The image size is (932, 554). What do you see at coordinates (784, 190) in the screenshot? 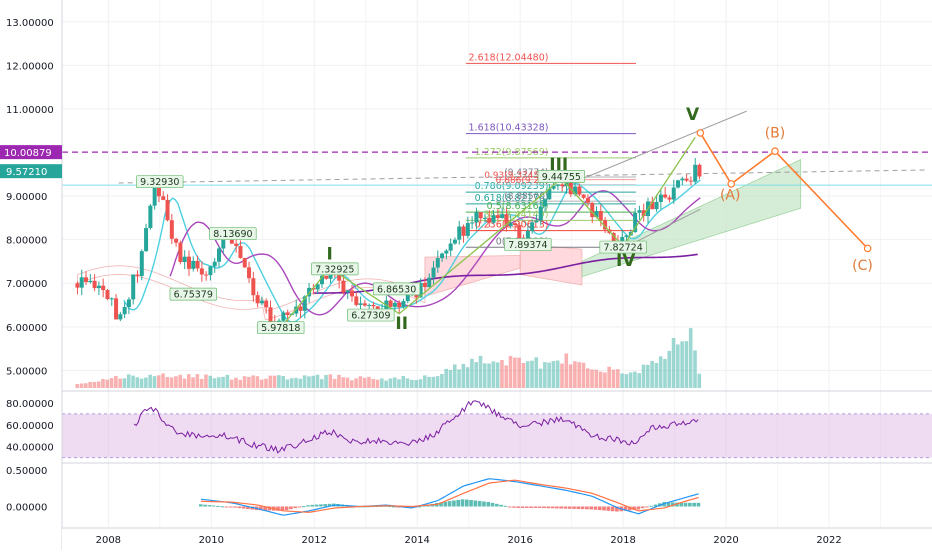
I see `abc-correction-path` at bounding box center [784, 190].